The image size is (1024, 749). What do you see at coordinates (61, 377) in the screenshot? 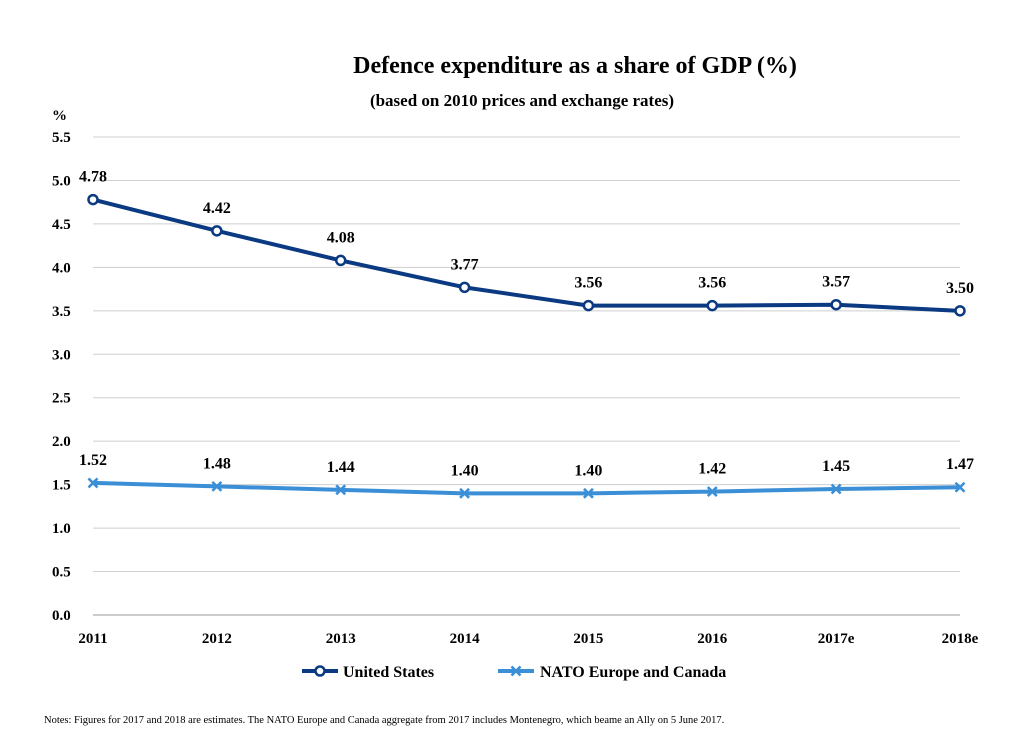
I see `y-axis-ticks: 0.0 0.5 1.0 1.5 2.0 2.5 3.0 3.5 4.0 4.5 5.0 5.5` at bounding box center [61, 377].